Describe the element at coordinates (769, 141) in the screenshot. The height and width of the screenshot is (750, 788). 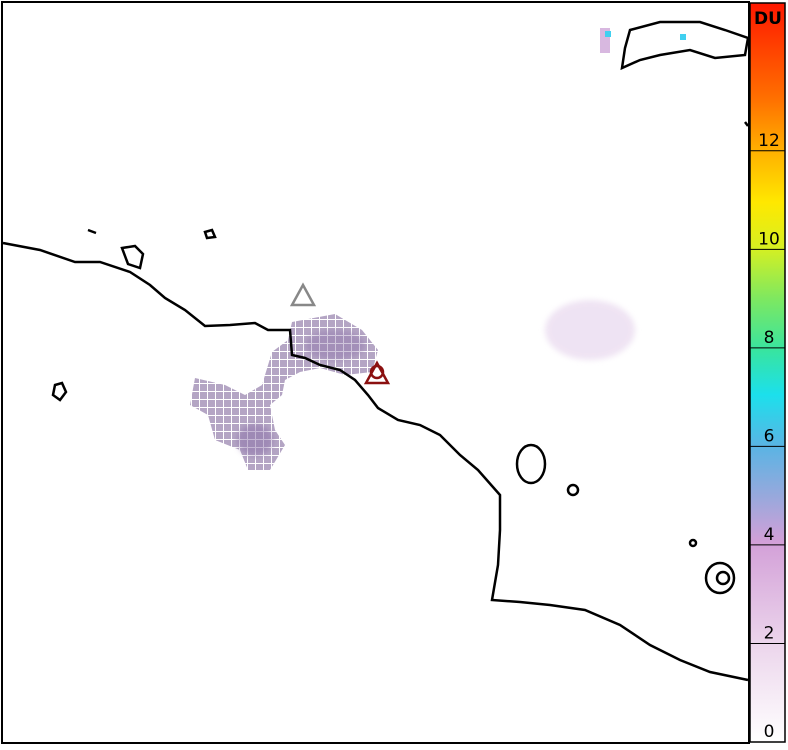
I see `colorbar-tick-label: 12` at that location.